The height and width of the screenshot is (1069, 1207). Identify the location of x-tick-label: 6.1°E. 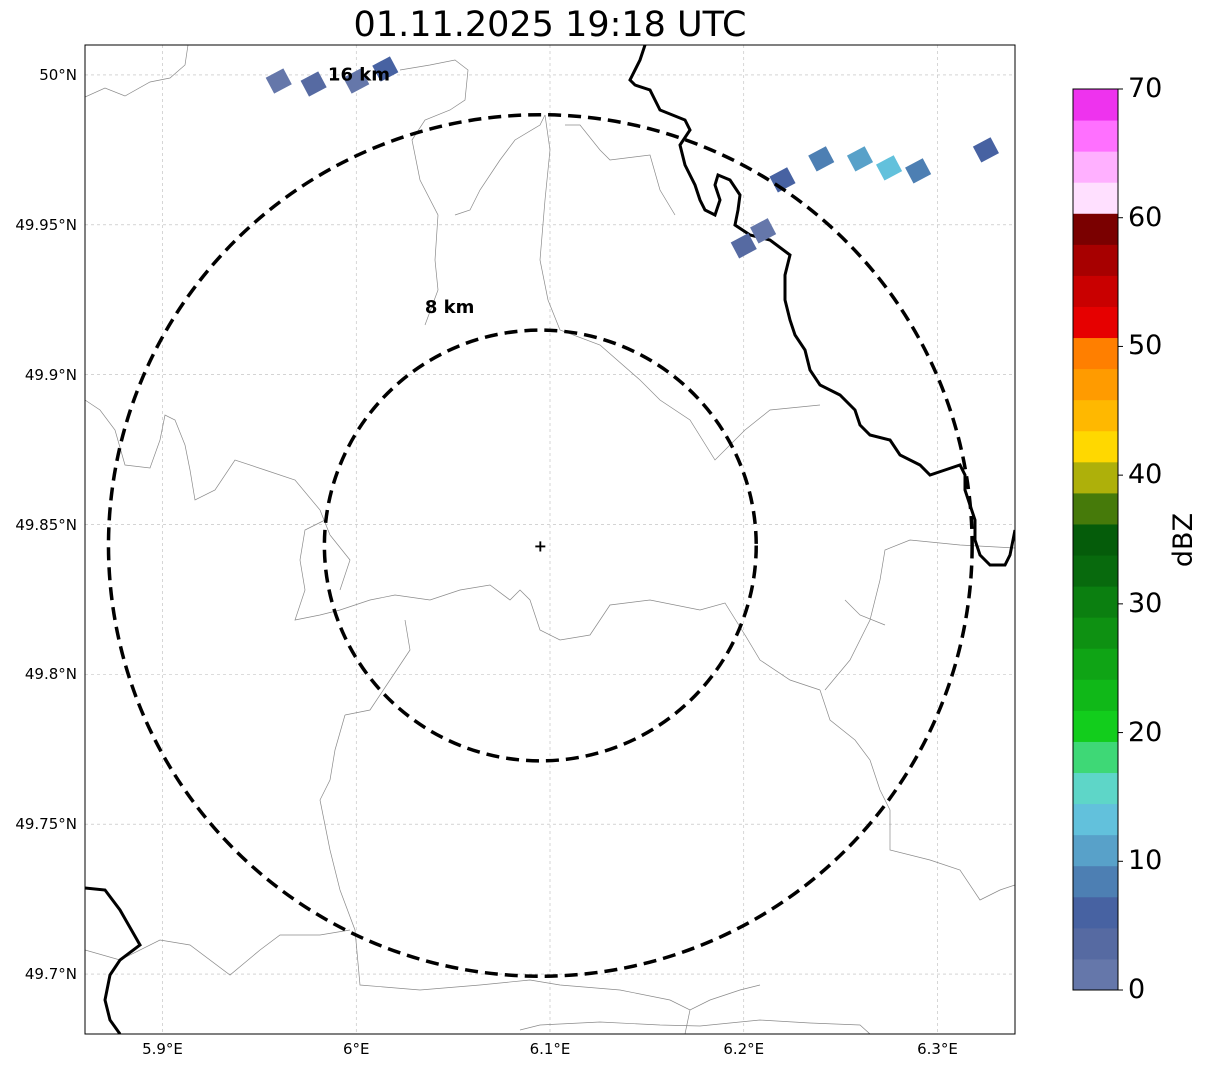
(550, 1049).